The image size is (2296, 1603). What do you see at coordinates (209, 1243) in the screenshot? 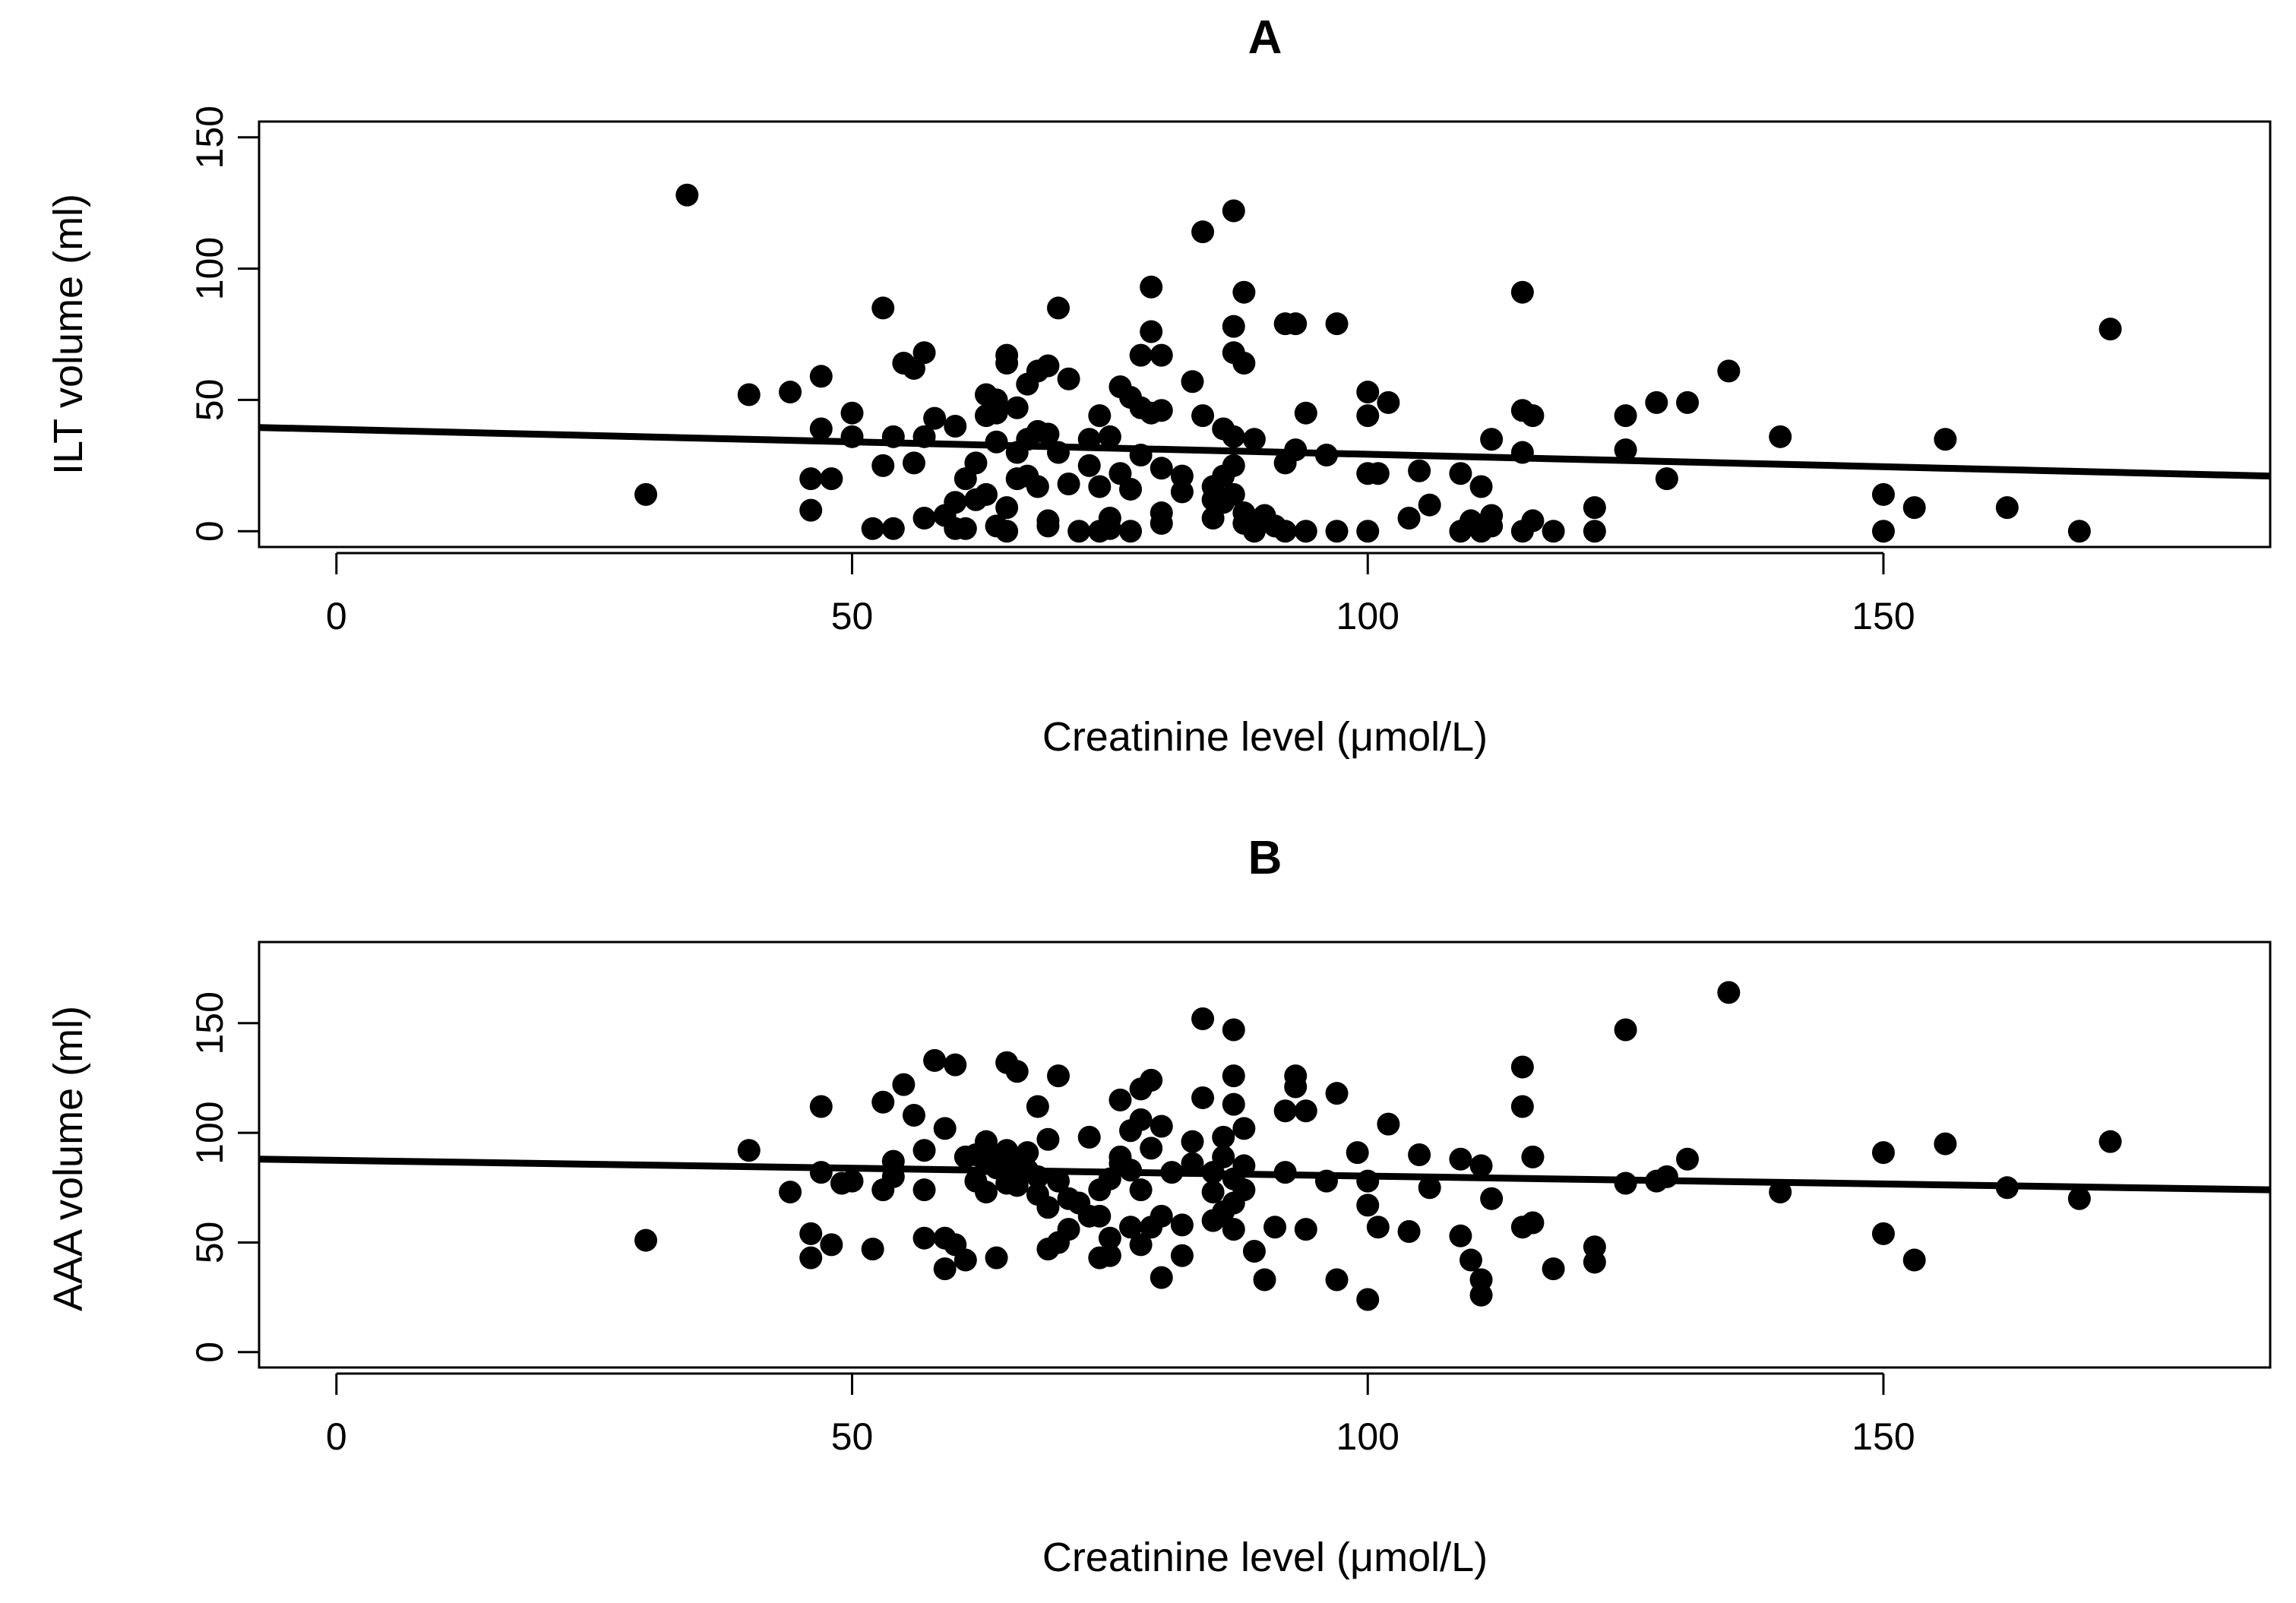
I see `panel-b-y-tick-label-50: 50` at bounding box center [209, 1243].